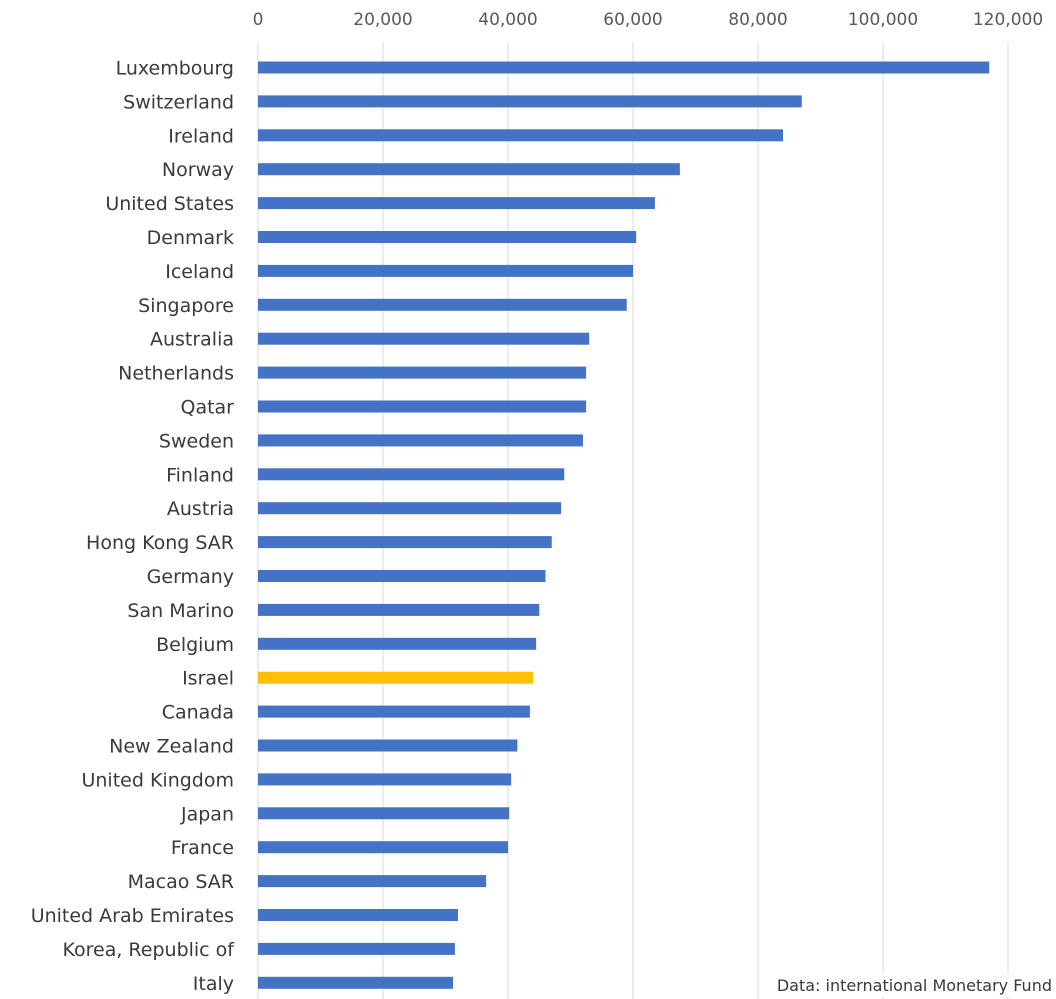 This screenshot has height=999, width=1056. What do you see at coordinates (213, 984) in the screenshot?
I see `category-label: Italy` at bounding box center [213, 984].